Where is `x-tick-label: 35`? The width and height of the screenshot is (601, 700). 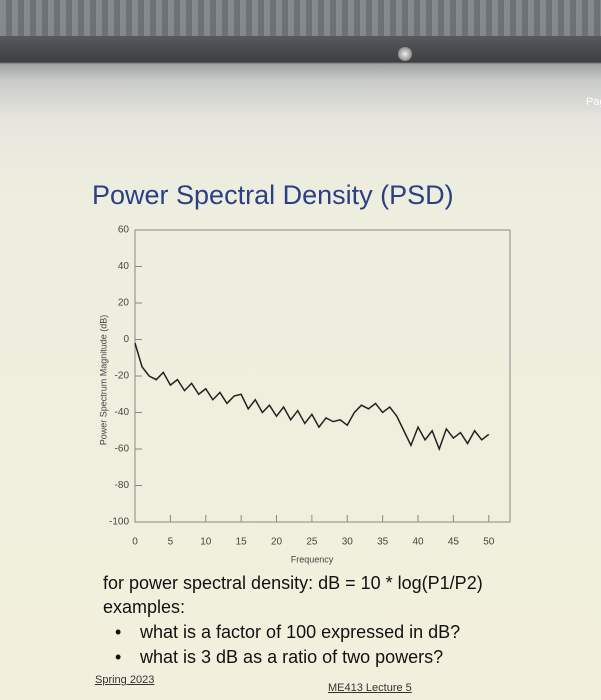 x-tick-label: 35 is located at coordinates (383, 542).